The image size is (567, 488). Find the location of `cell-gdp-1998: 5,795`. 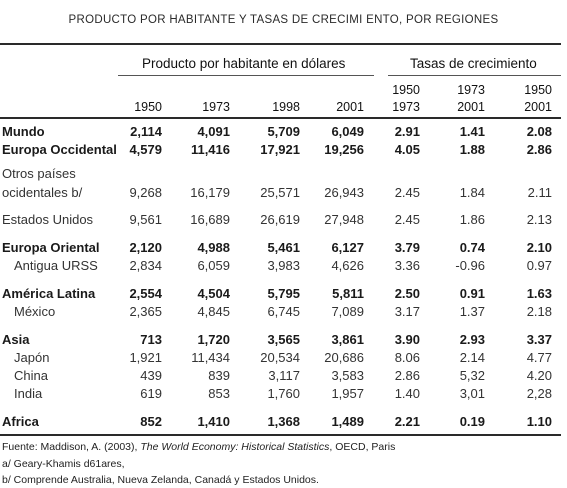

cell-gdp-1998: 5,795 is located at coordinates (283, 293).